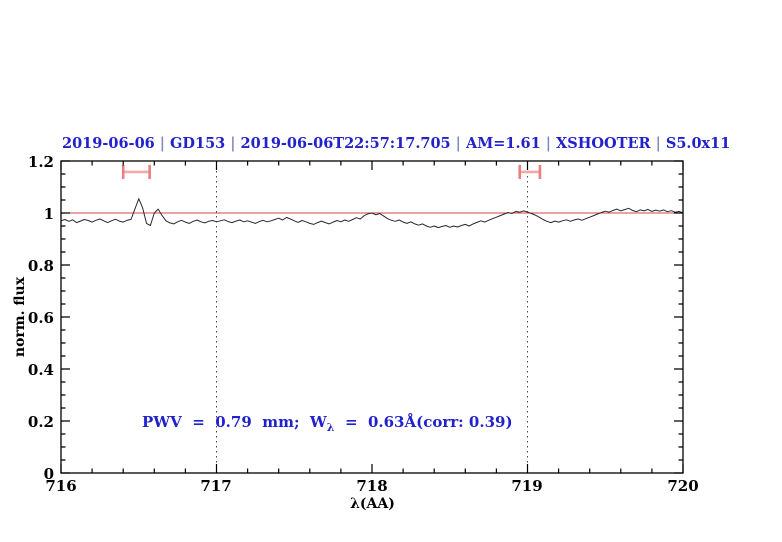 This screenshot has height=542, width=782. Describe the element at coordinates (40, 422) in the screenshot. I see `y-tick-label: 0.2` at that location.